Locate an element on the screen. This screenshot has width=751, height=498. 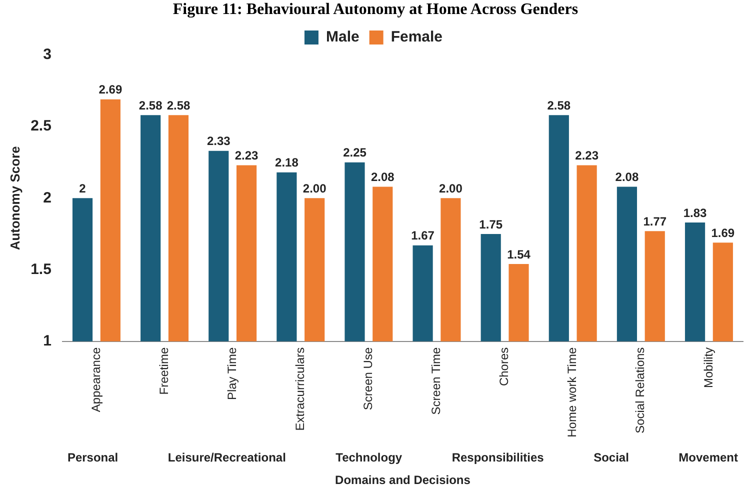
data-label: 2.25 is located at coordinates (355, 153).